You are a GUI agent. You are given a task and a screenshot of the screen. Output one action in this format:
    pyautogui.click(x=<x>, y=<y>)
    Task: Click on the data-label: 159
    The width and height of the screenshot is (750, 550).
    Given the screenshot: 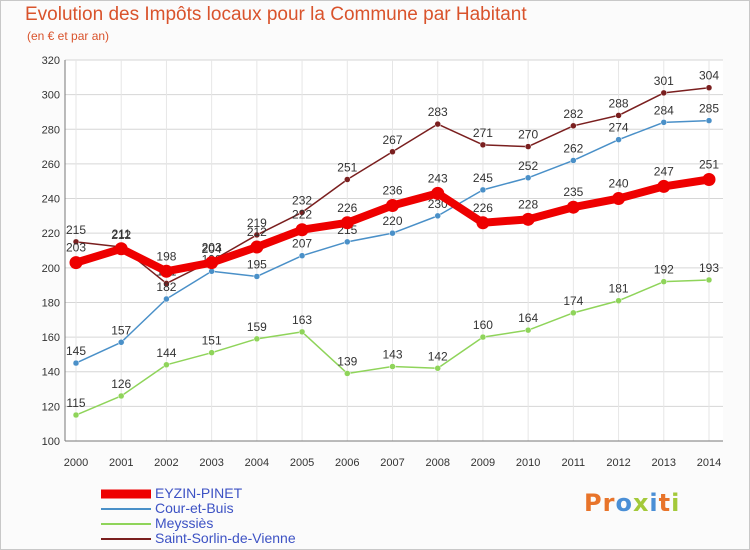 What is the action you would take?
    pyautogui.click(x=257, y=327)
    